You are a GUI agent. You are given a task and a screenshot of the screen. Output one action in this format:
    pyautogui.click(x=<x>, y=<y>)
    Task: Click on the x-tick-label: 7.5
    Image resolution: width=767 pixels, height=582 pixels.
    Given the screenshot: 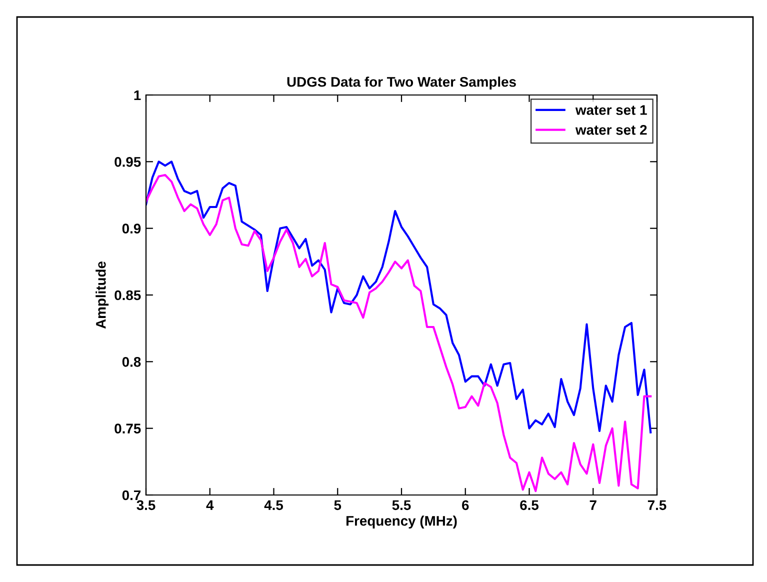 What is the action you would take?
    pyautogui.click(x=657, y=505)
    